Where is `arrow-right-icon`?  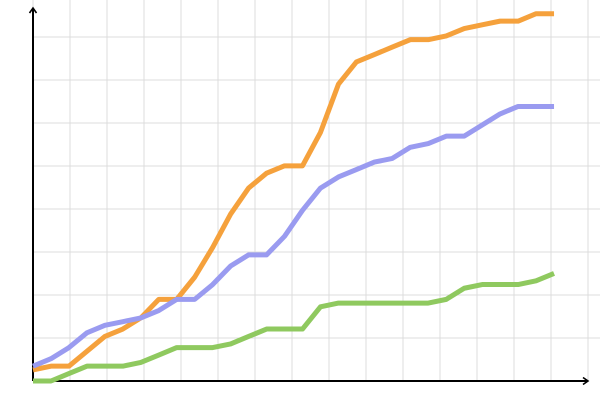 arrow-right-icon is located at coordinates (586, 381).